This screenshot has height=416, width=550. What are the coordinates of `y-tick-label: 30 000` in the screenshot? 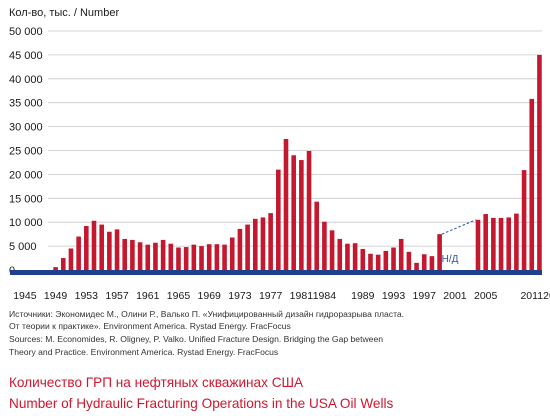 It's located at (26, 128).